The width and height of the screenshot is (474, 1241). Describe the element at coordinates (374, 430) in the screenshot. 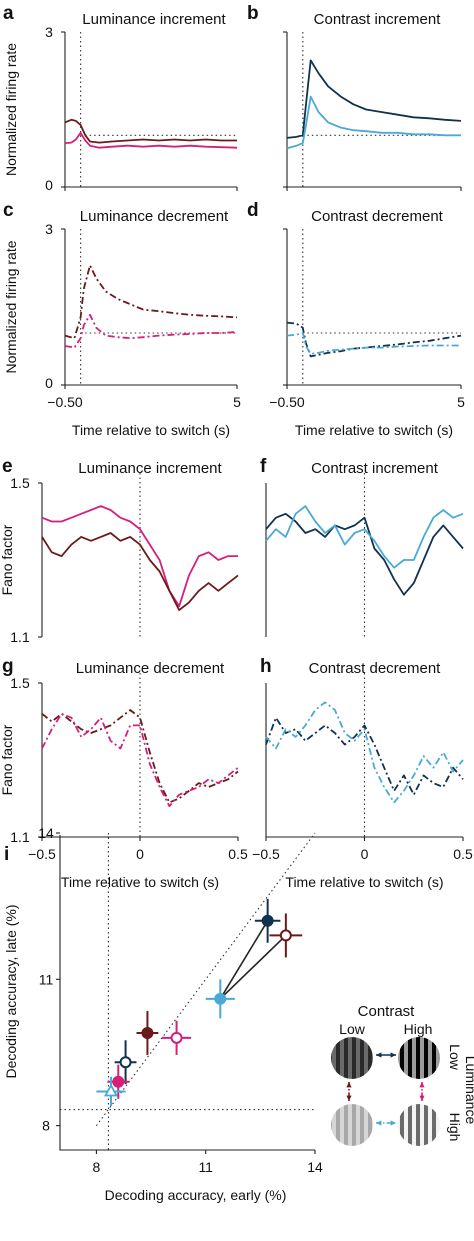

I see `xlabel-d: Time relative to switch (s)` at that location.